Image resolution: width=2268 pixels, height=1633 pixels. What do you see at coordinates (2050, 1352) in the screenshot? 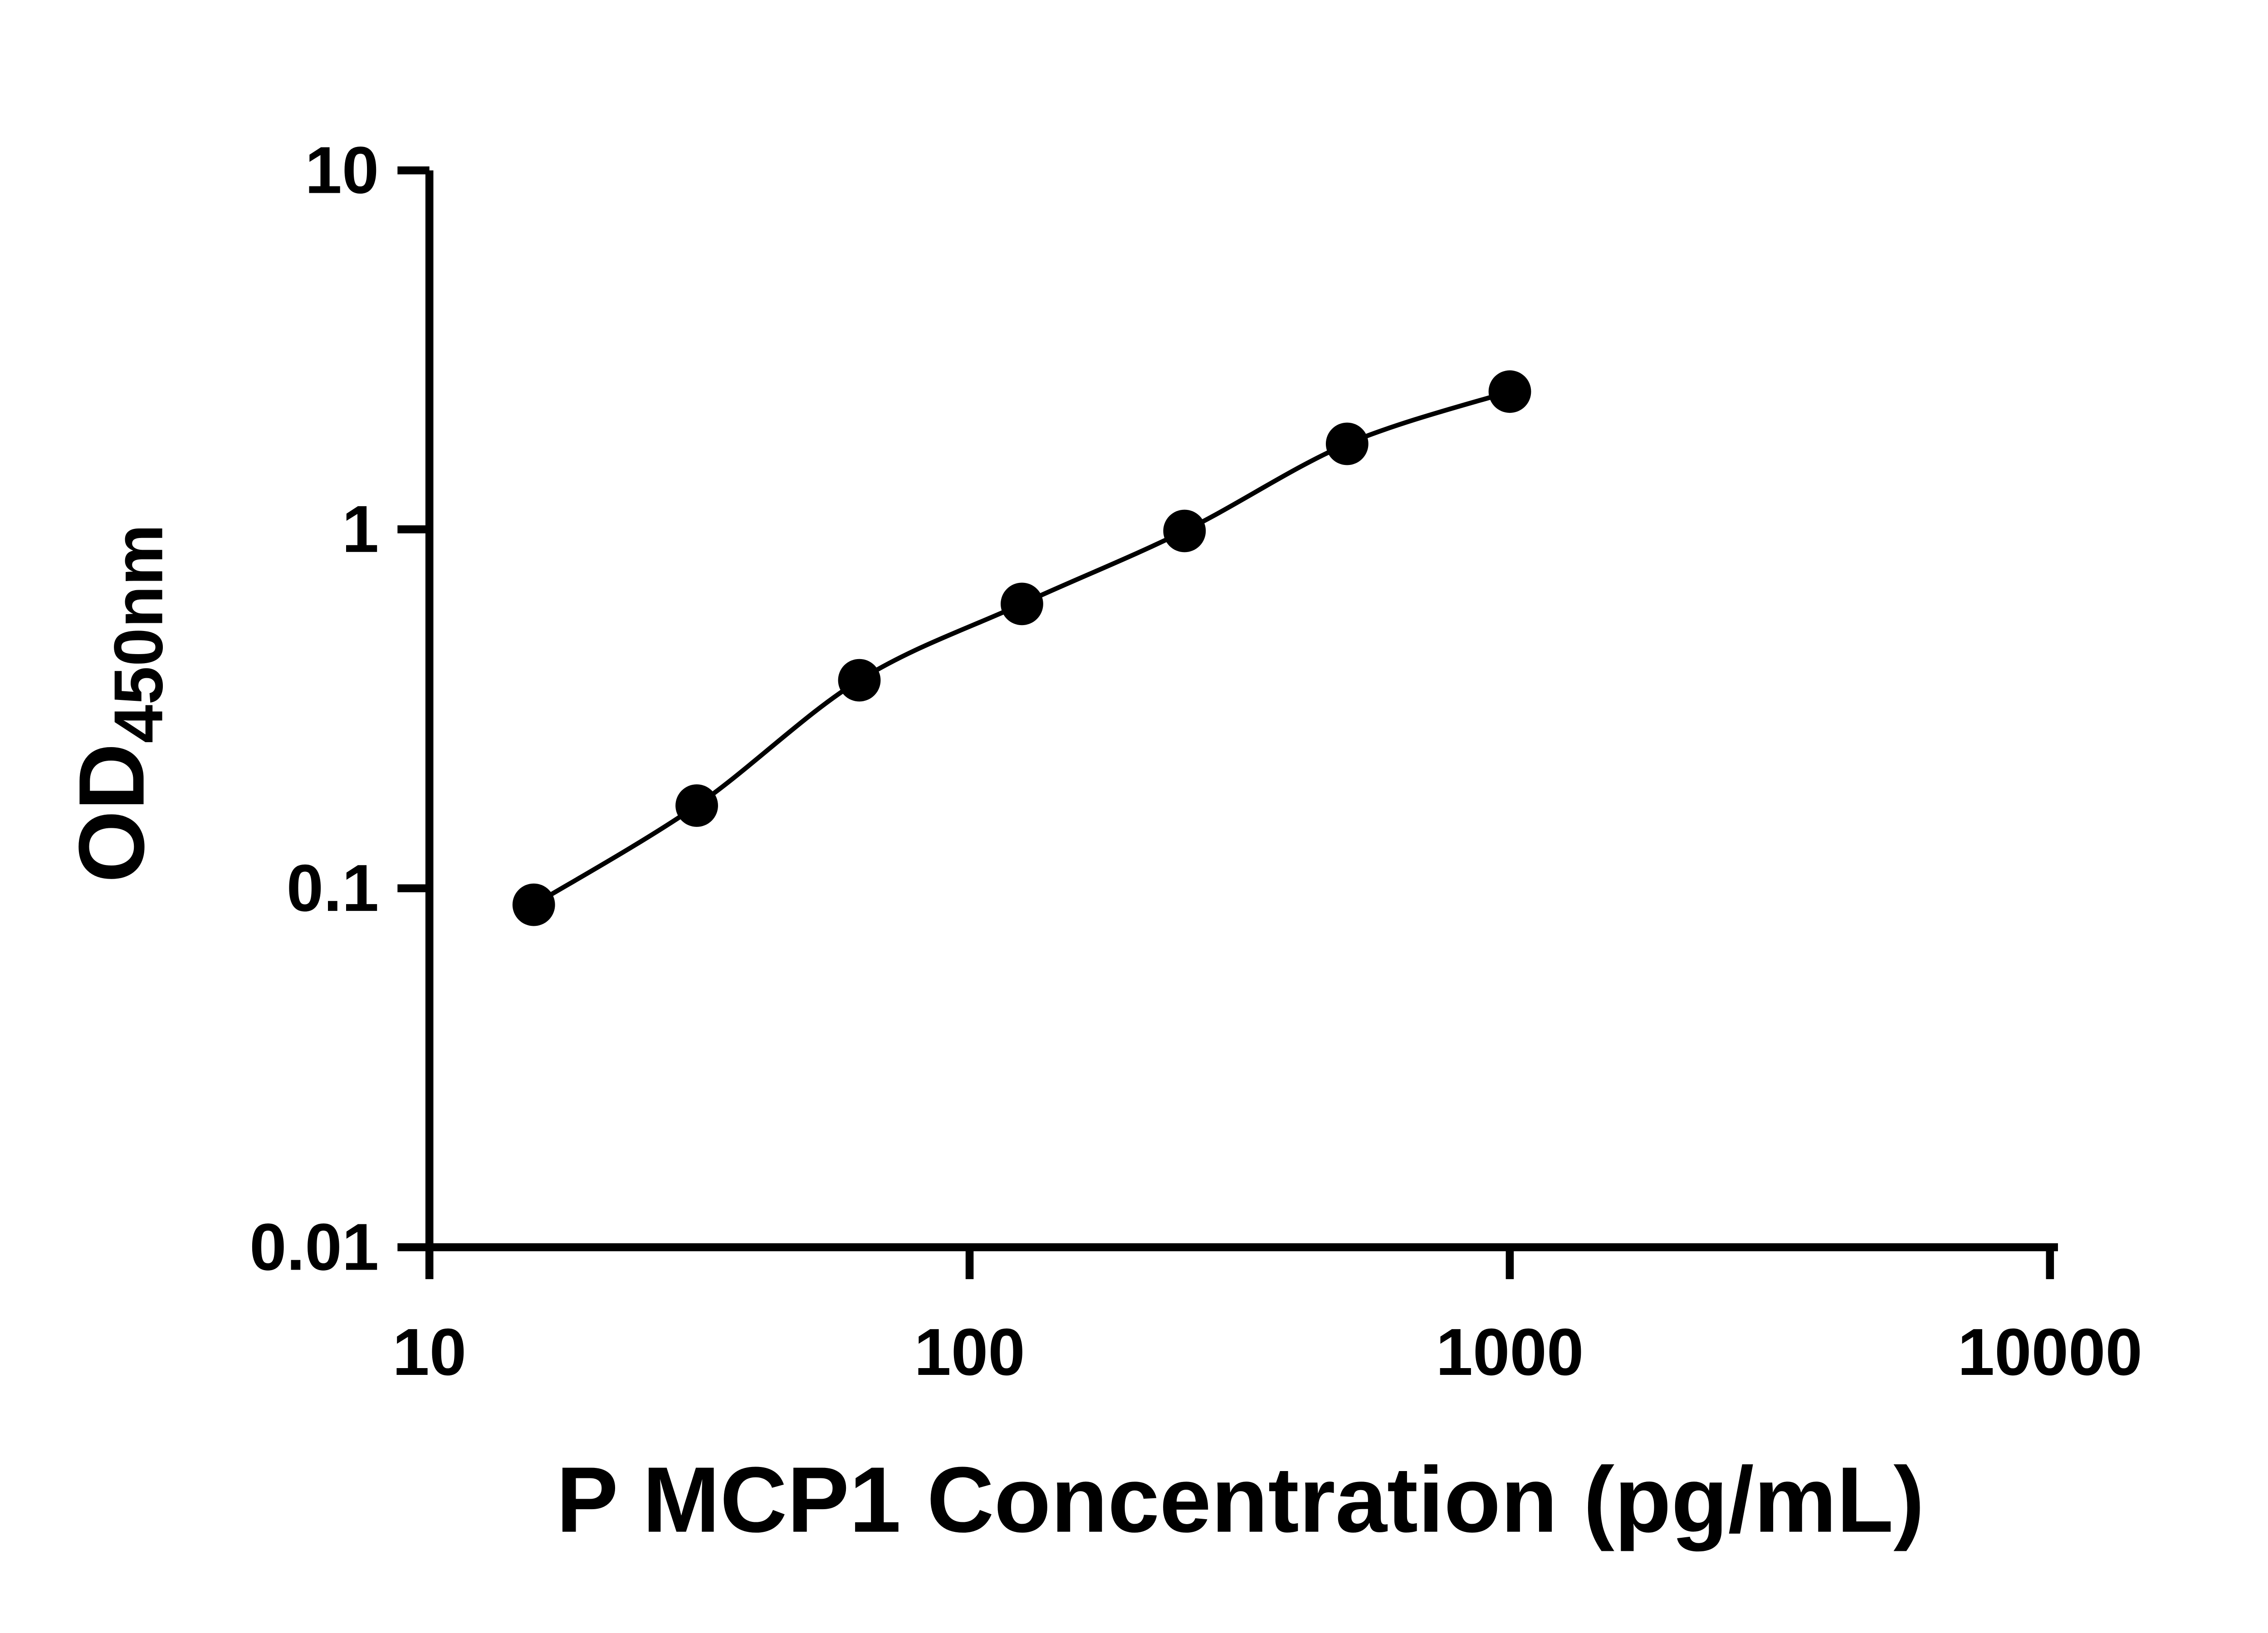
I see `x-tick-label: 10000` at bounding box center [2050, 1352].